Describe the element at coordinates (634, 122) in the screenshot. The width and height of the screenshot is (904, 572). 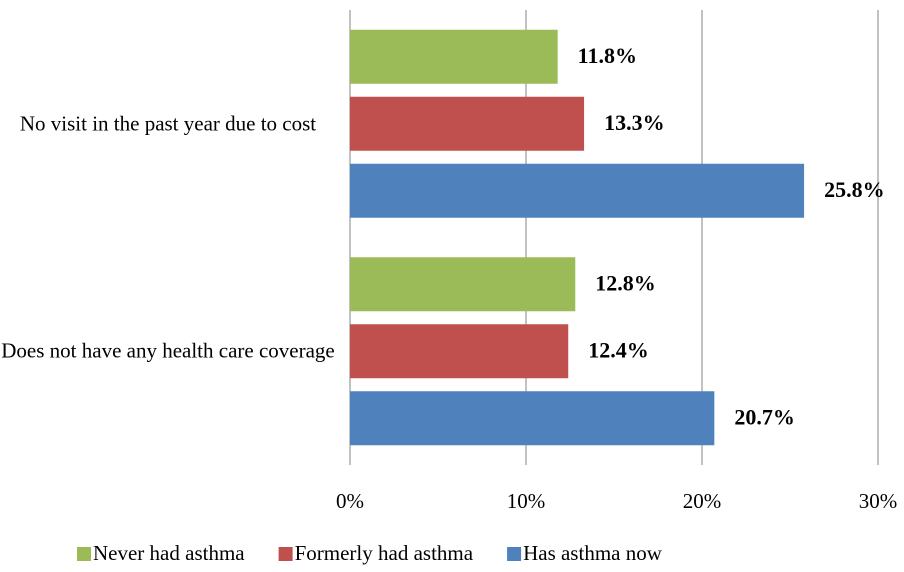
I see `value-label: 13.3%` at that location.